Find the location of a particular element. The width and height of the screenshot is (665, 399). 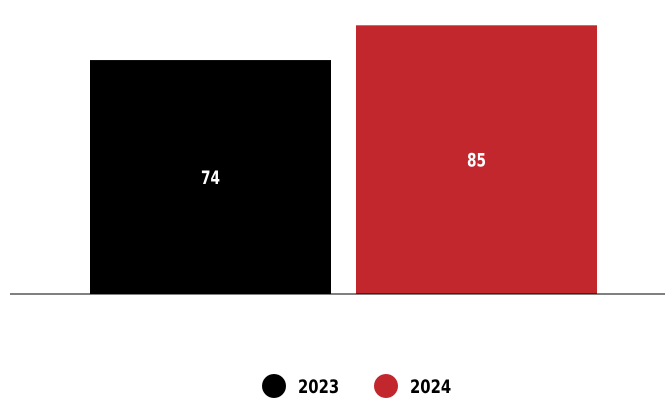

legend-label-2024: 2024 is located at coordinates (430, 387).